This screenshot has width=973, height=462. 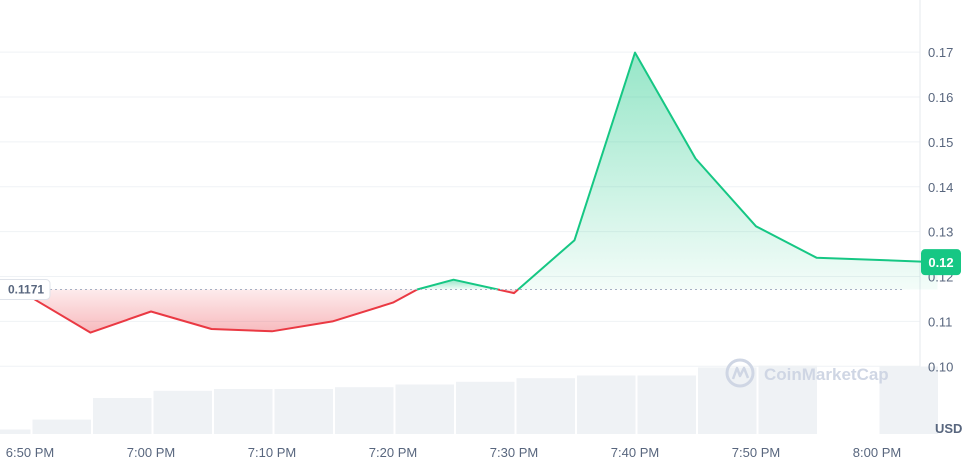 What do you see at coordinates (740, 373) in the screenshot?
I see `coinmarketcap-logo-icon` at bounding box center [740, 373].